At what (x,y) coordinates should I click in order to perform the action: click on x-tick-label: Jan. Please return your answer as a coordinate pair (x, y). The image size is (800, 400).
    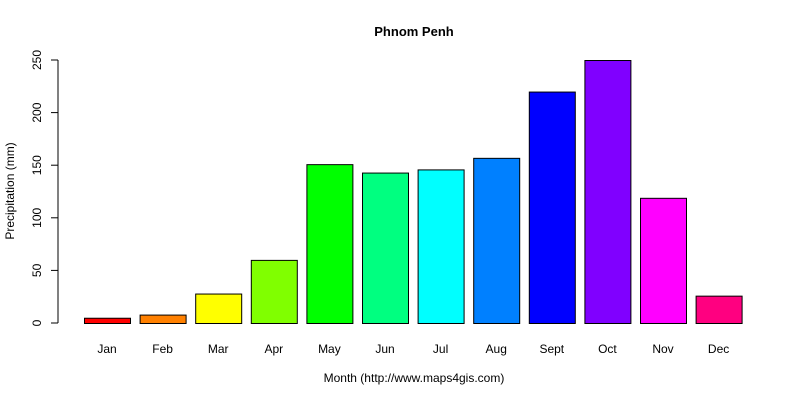
    Looking at the image, I should click on (106, 349).